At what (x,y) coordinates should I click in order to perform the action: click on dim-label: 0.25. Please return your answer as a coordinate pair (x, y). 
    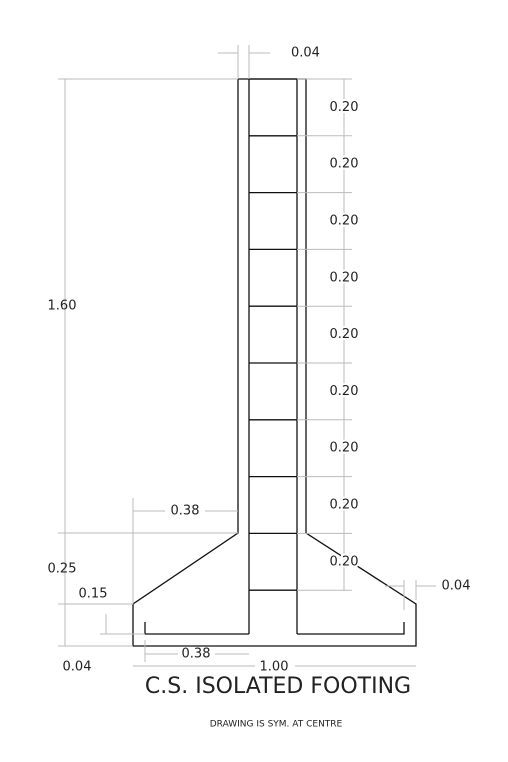
    Looking at the image, I should click on (62, 569).